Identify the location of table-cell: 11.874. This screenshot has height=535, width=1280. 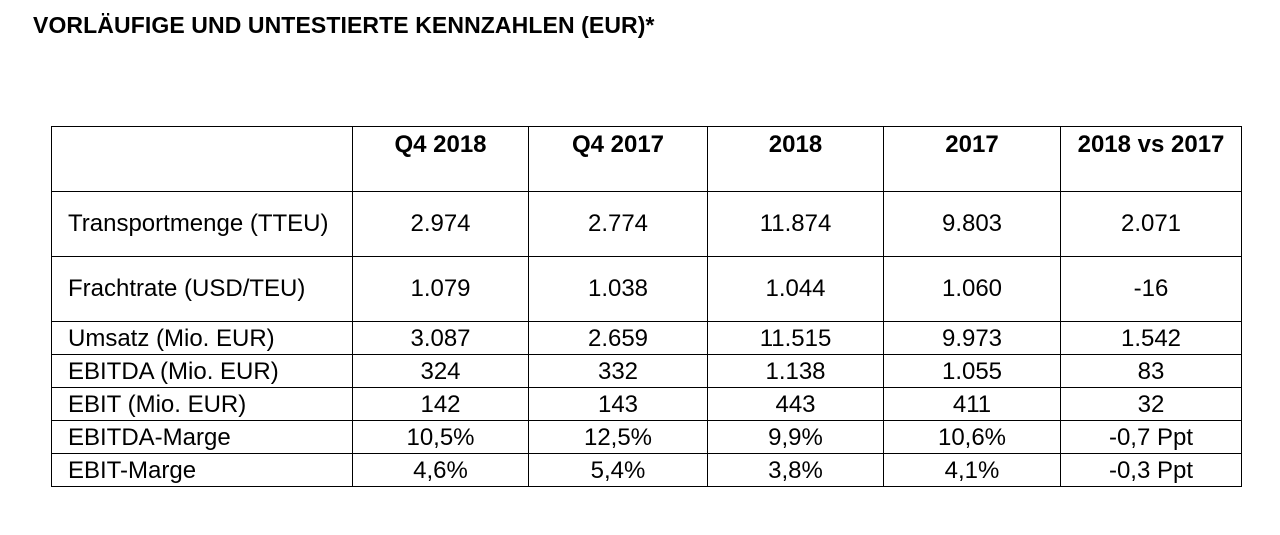
(795, 224).